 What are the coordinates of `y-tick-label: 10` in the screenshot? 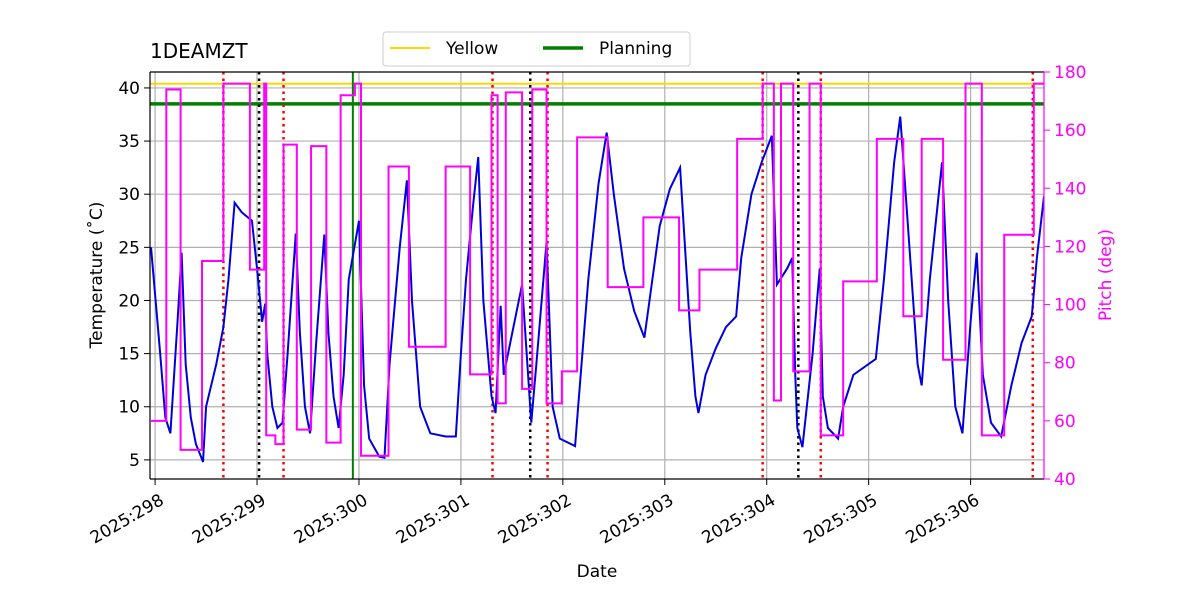 It's located at (129, 408).